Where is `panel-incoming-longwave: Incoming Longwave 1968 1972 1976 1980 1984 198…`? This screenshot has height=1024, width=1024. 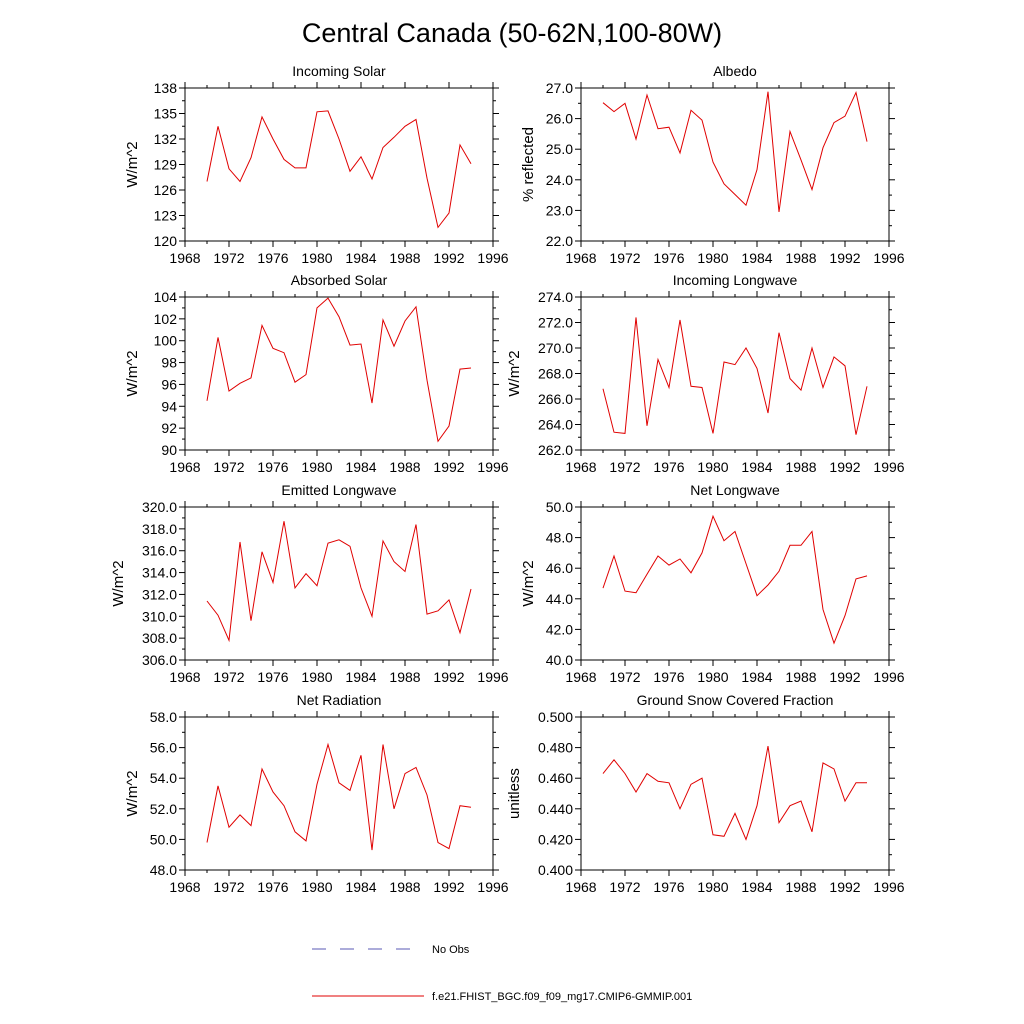
panel-incoming-longwave: Incoming Longwave 1968 1972 1976 1980 1984 198… is located at coordinates (705, 373).